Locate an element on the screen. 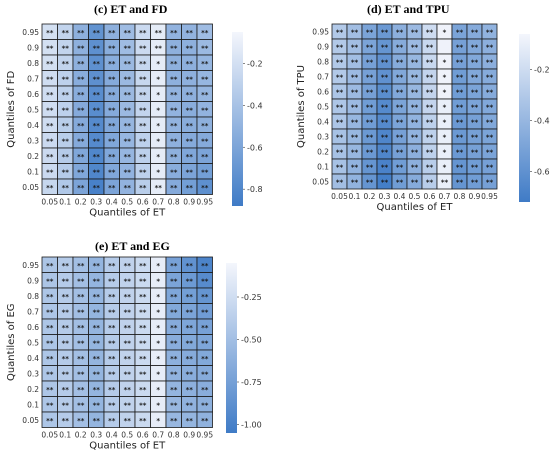 Image resolution: width=550 pixels, height=463 pixels. x-axis-label: Quantiles of ET is located at coordinates (415, 207).